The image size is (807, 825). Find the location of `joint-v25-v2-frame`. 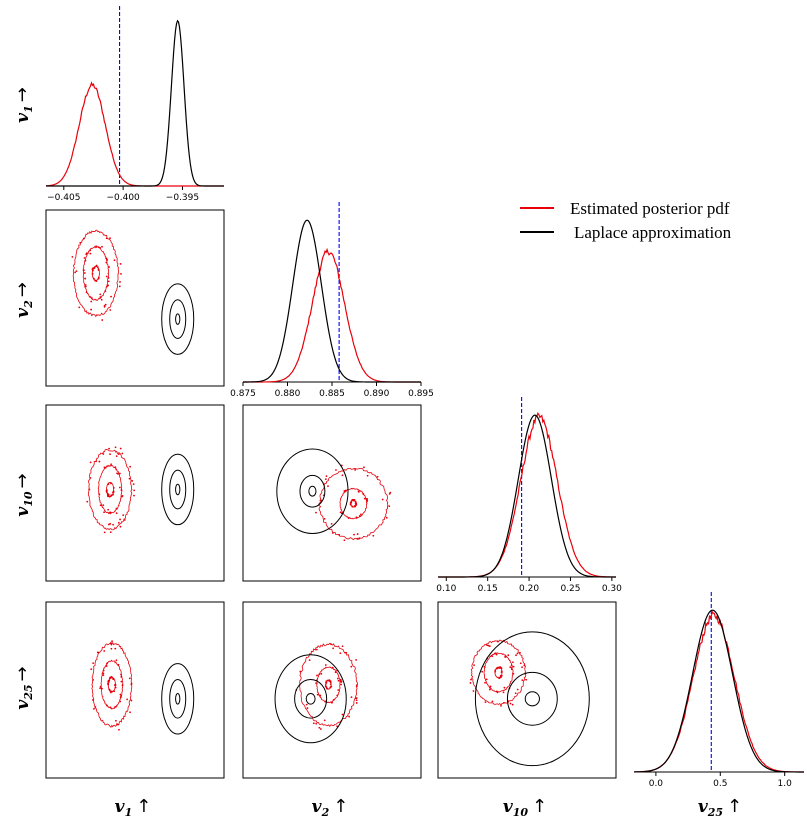

joint-v25-v2-frame is located at coordinates (332, 690).